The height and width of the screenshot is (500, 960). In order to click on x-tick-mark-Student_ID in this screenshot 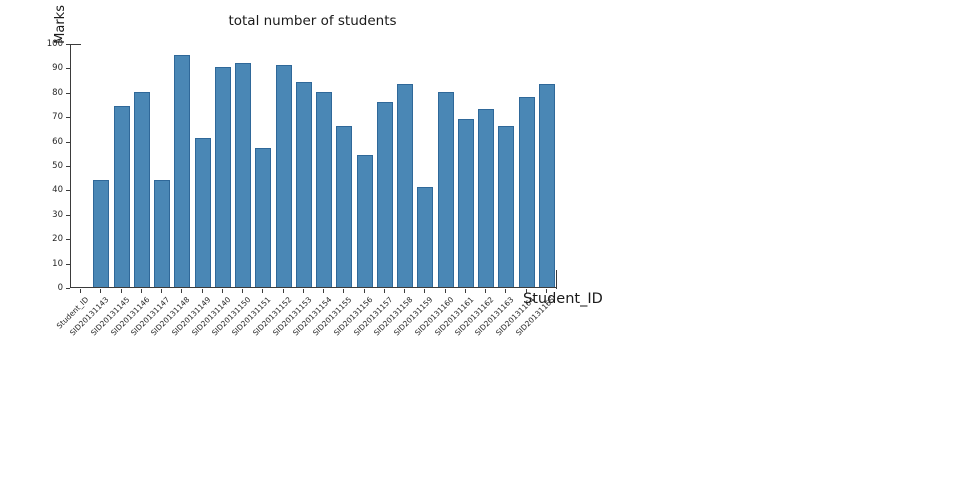, I will do `click(81, 291)`.